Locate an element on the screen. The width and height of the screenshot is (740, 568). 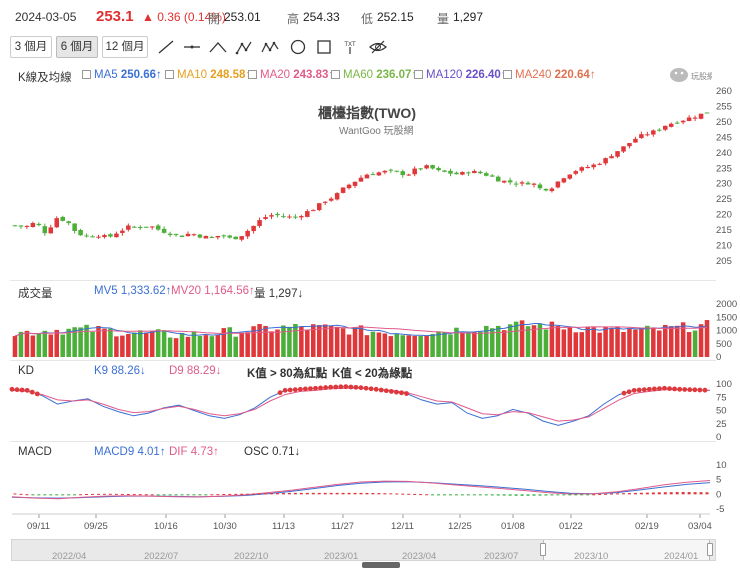
ma5-legend: MA5 250.66↑ is located at coordinates (122, 75).